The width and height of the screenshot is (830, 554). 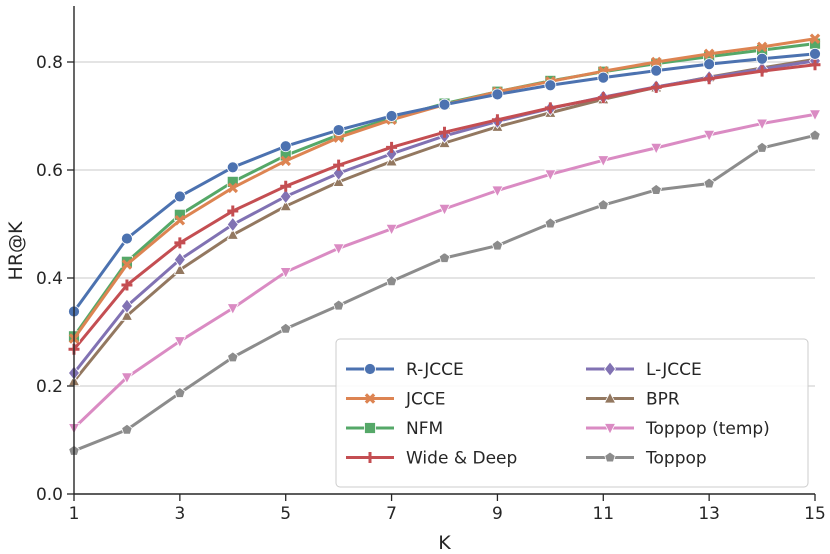 I want to click on legend-marker-jcce, so click(x=370, y=398).